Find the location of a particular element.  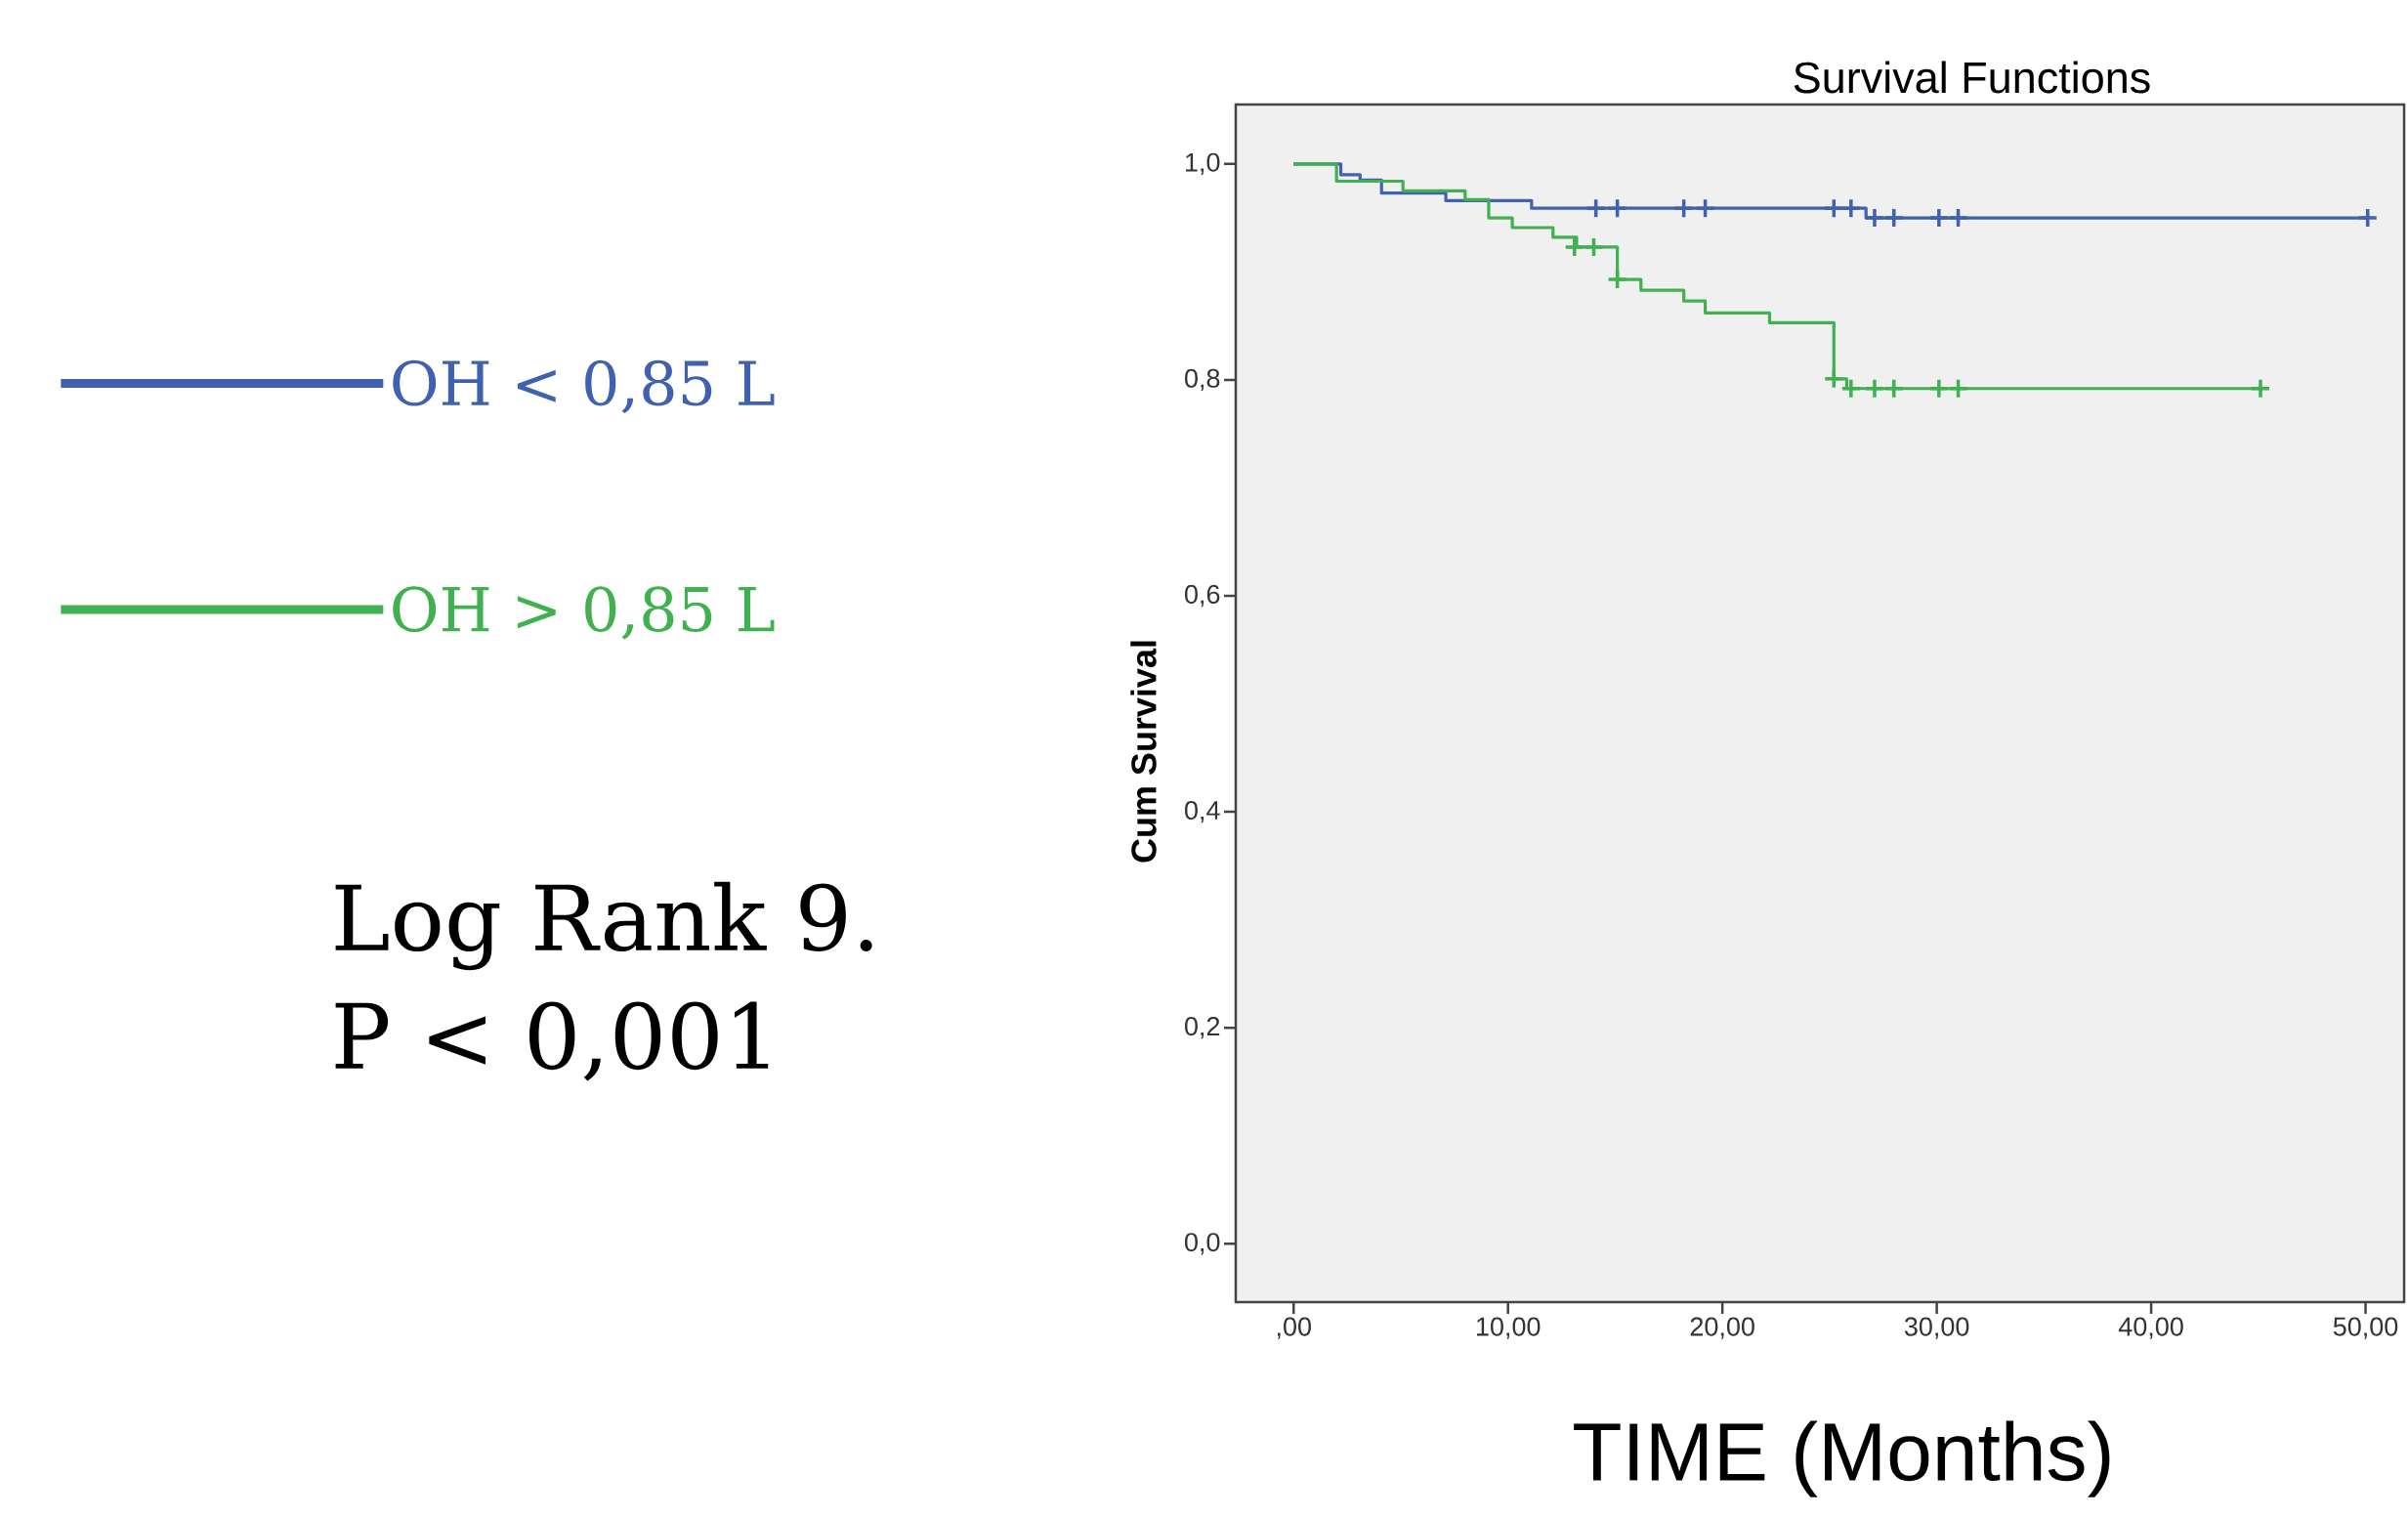

y-axis-title: Cum Survival is located at coordinates (1143, 752).